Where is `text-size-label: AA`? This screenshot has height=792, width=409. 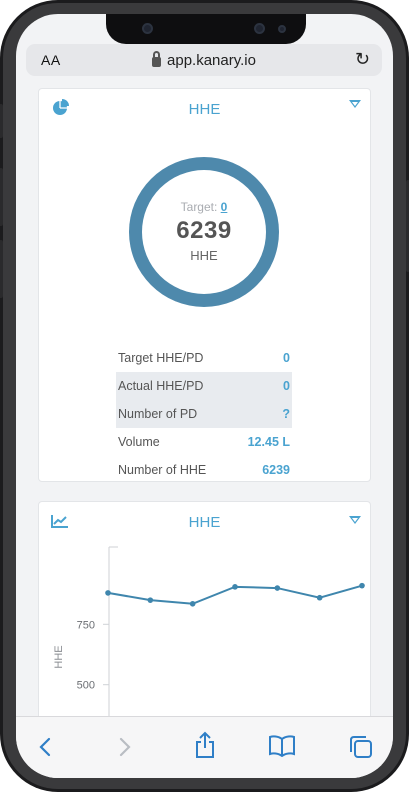 text-size-label: AA is located at coordinates (51, 60).